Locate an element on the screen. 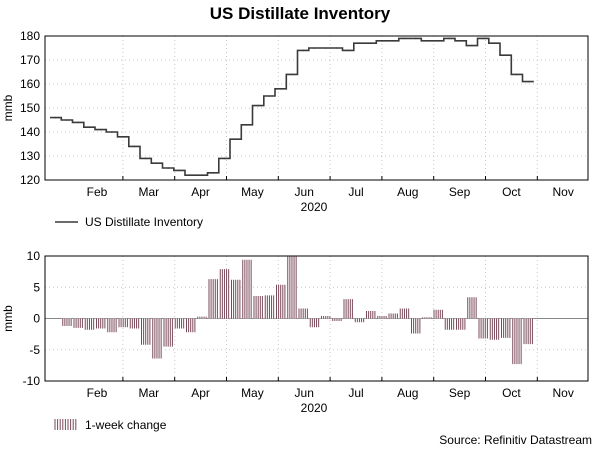 Image resolution: width=600 pixels, height=458 pixels. x-tick-label: Oct is located at coordinates (511, 192).